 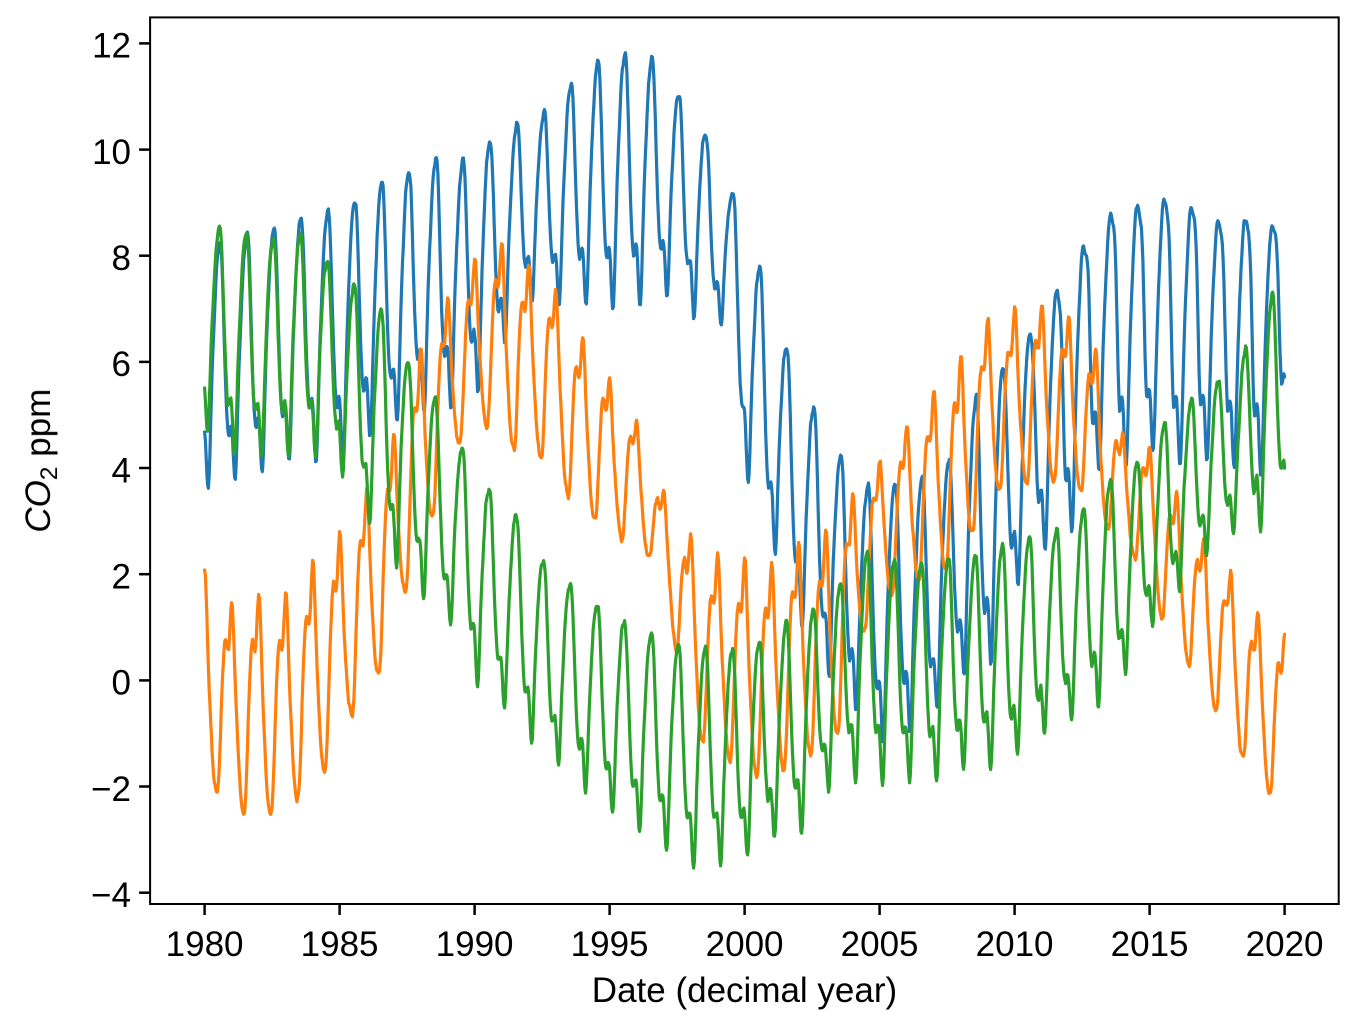 I want to click on svg-text: 0, so click(x=121, y=683).